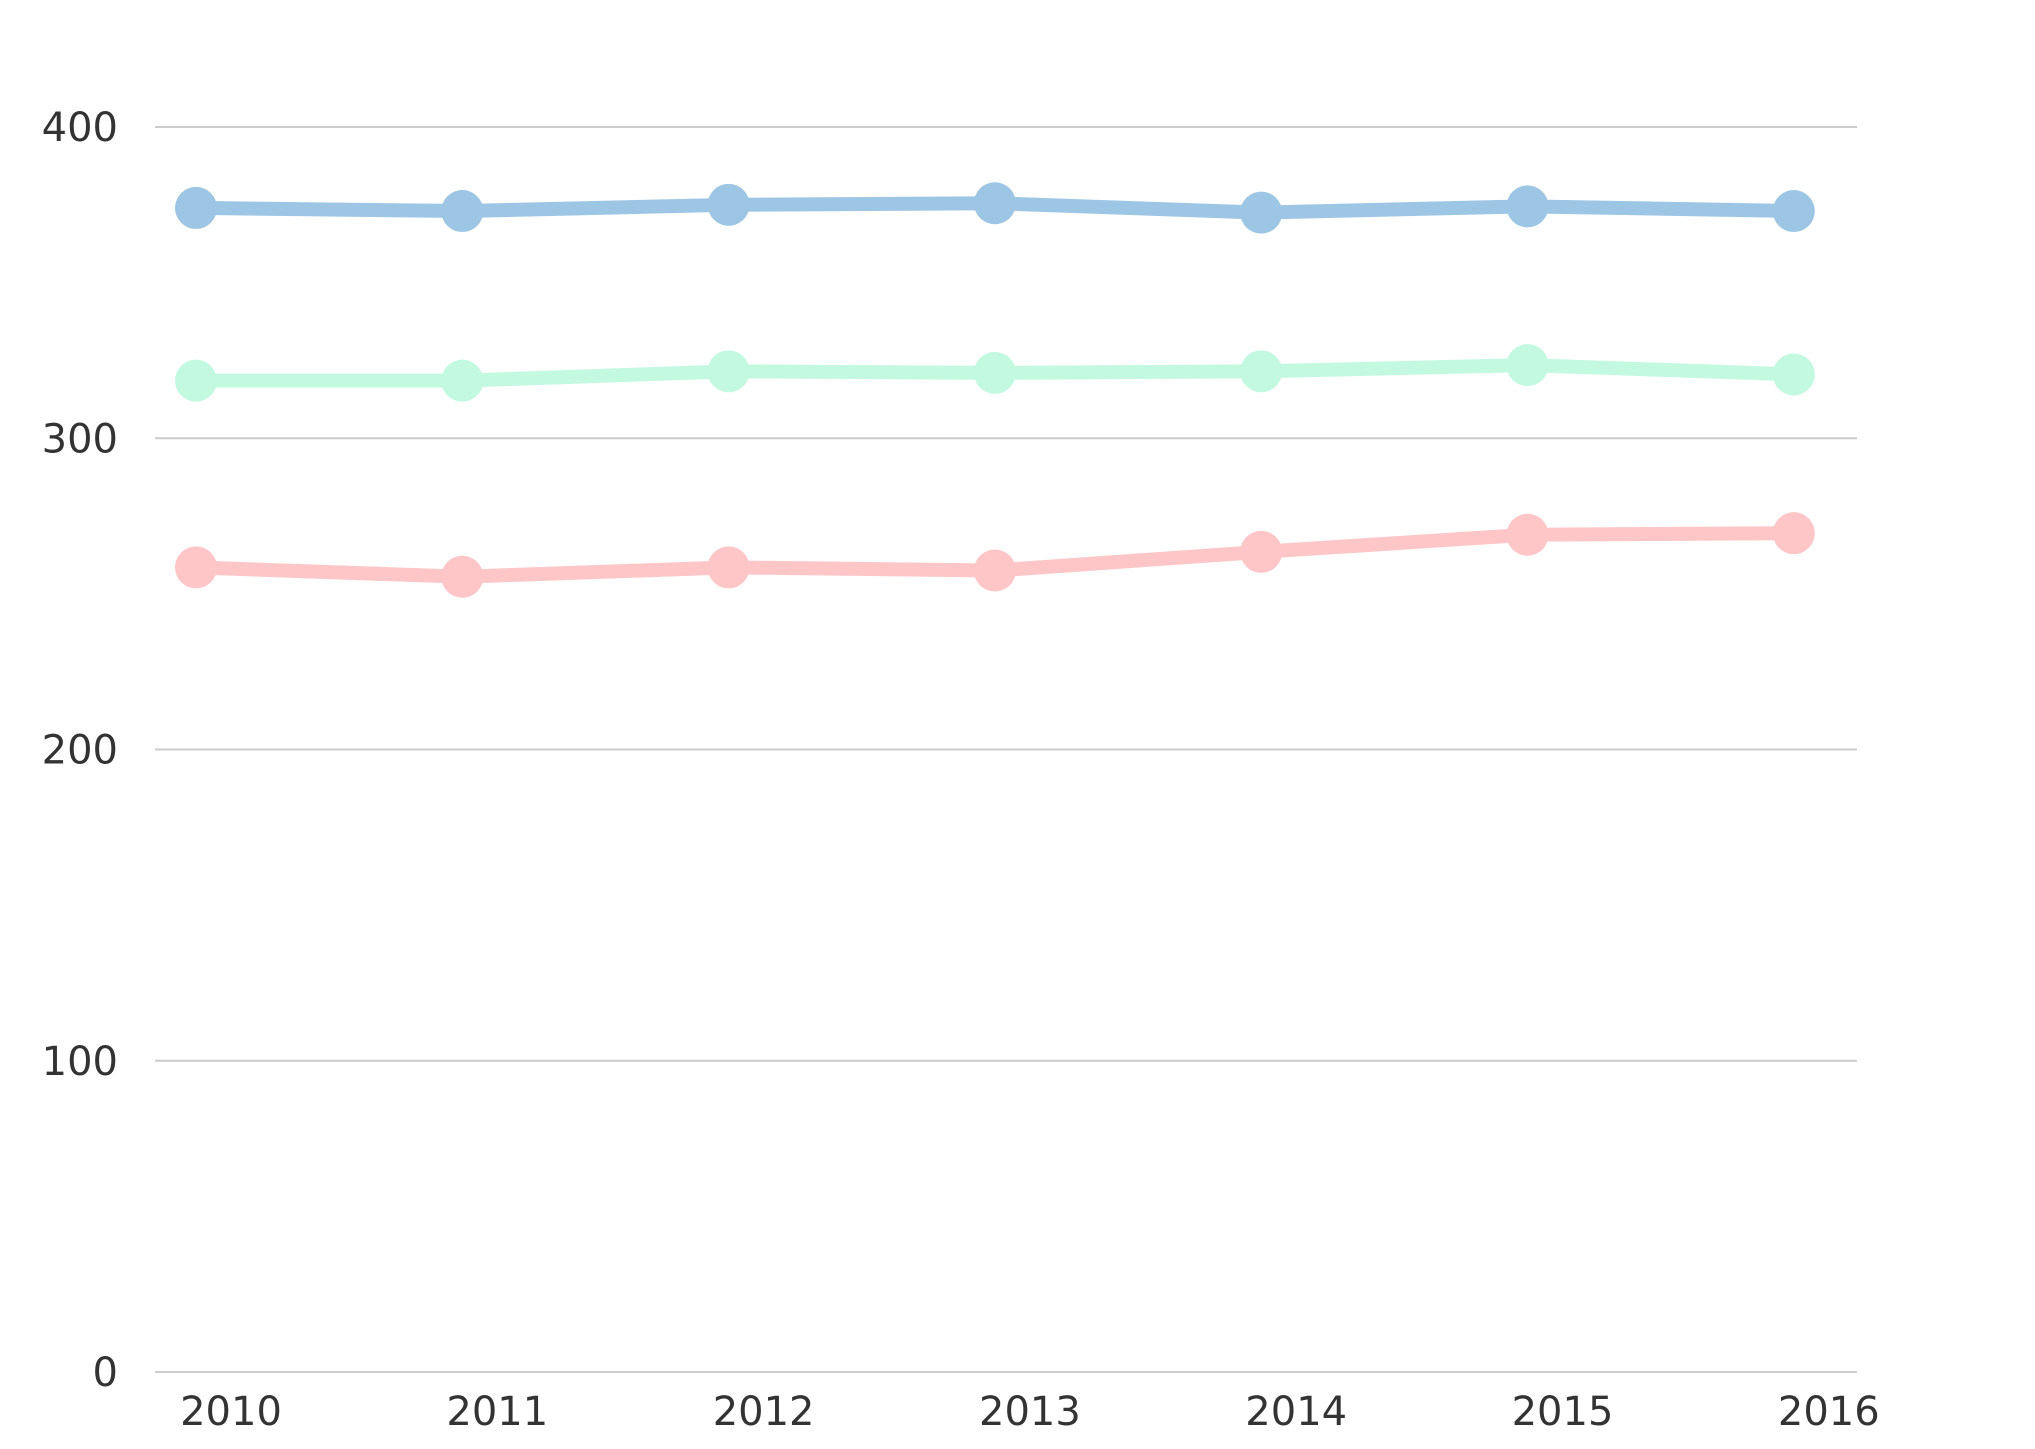  I want to click on x-tick-label: 2011, so click(497, 1412).